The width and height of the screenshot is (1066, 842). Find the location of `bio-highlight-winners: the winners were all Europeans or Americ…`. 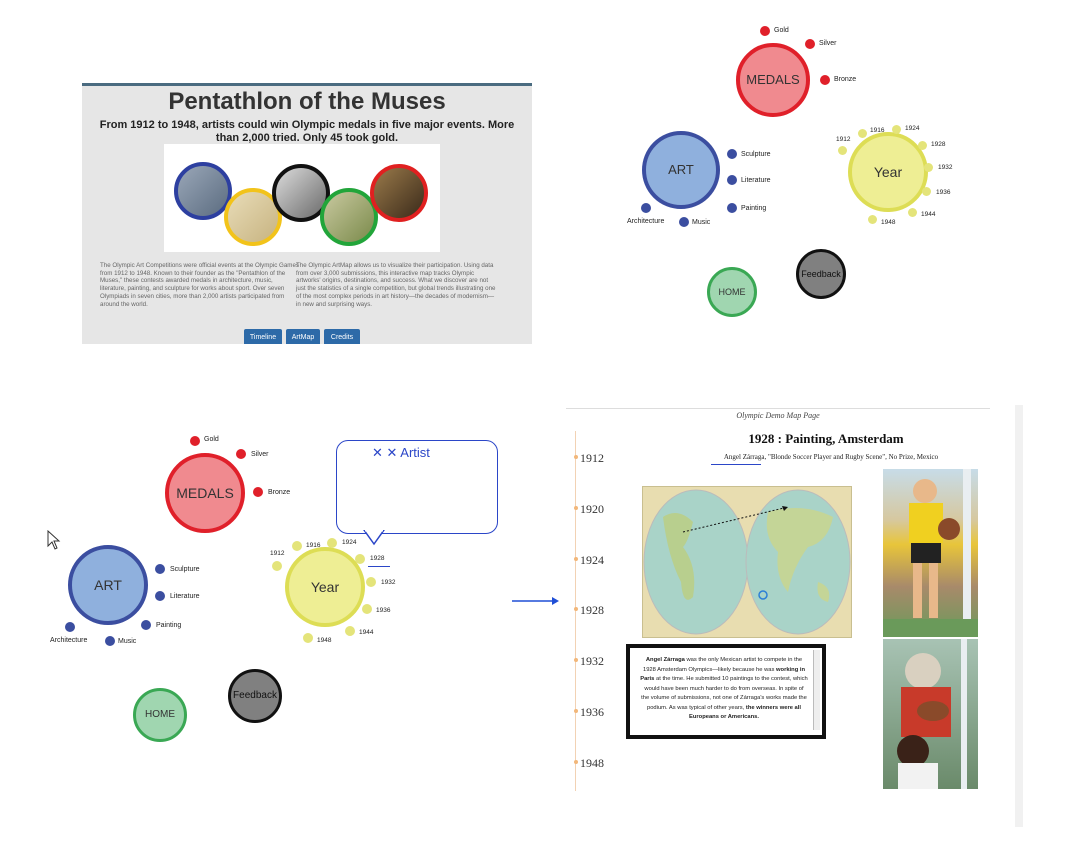

bio-highlight-winners: the winners were all Europeans or Americ… is located at coordinates (744, 712).